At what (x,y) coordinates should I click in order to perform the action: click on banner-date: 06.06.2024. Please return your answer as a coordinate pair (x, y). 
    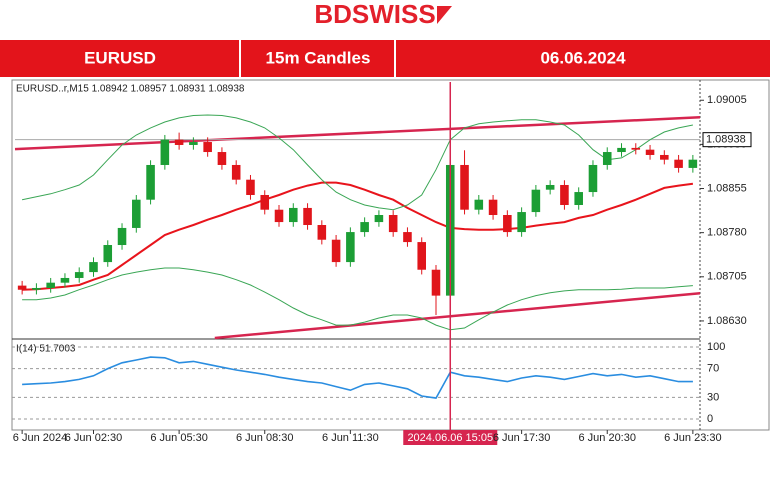
    Looking at the image, I should click on (583, 57).